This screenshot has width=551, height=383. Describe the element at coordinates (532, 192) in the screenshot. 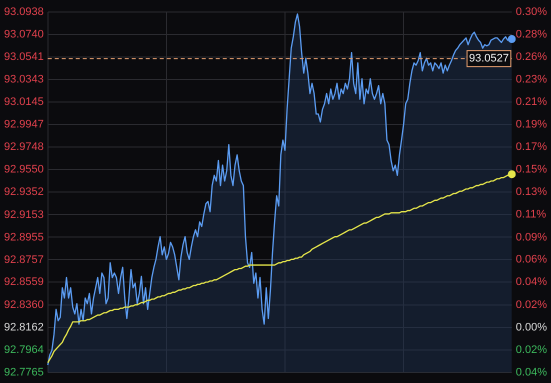

I see `y2-tick-label: 0.13%` at that location.